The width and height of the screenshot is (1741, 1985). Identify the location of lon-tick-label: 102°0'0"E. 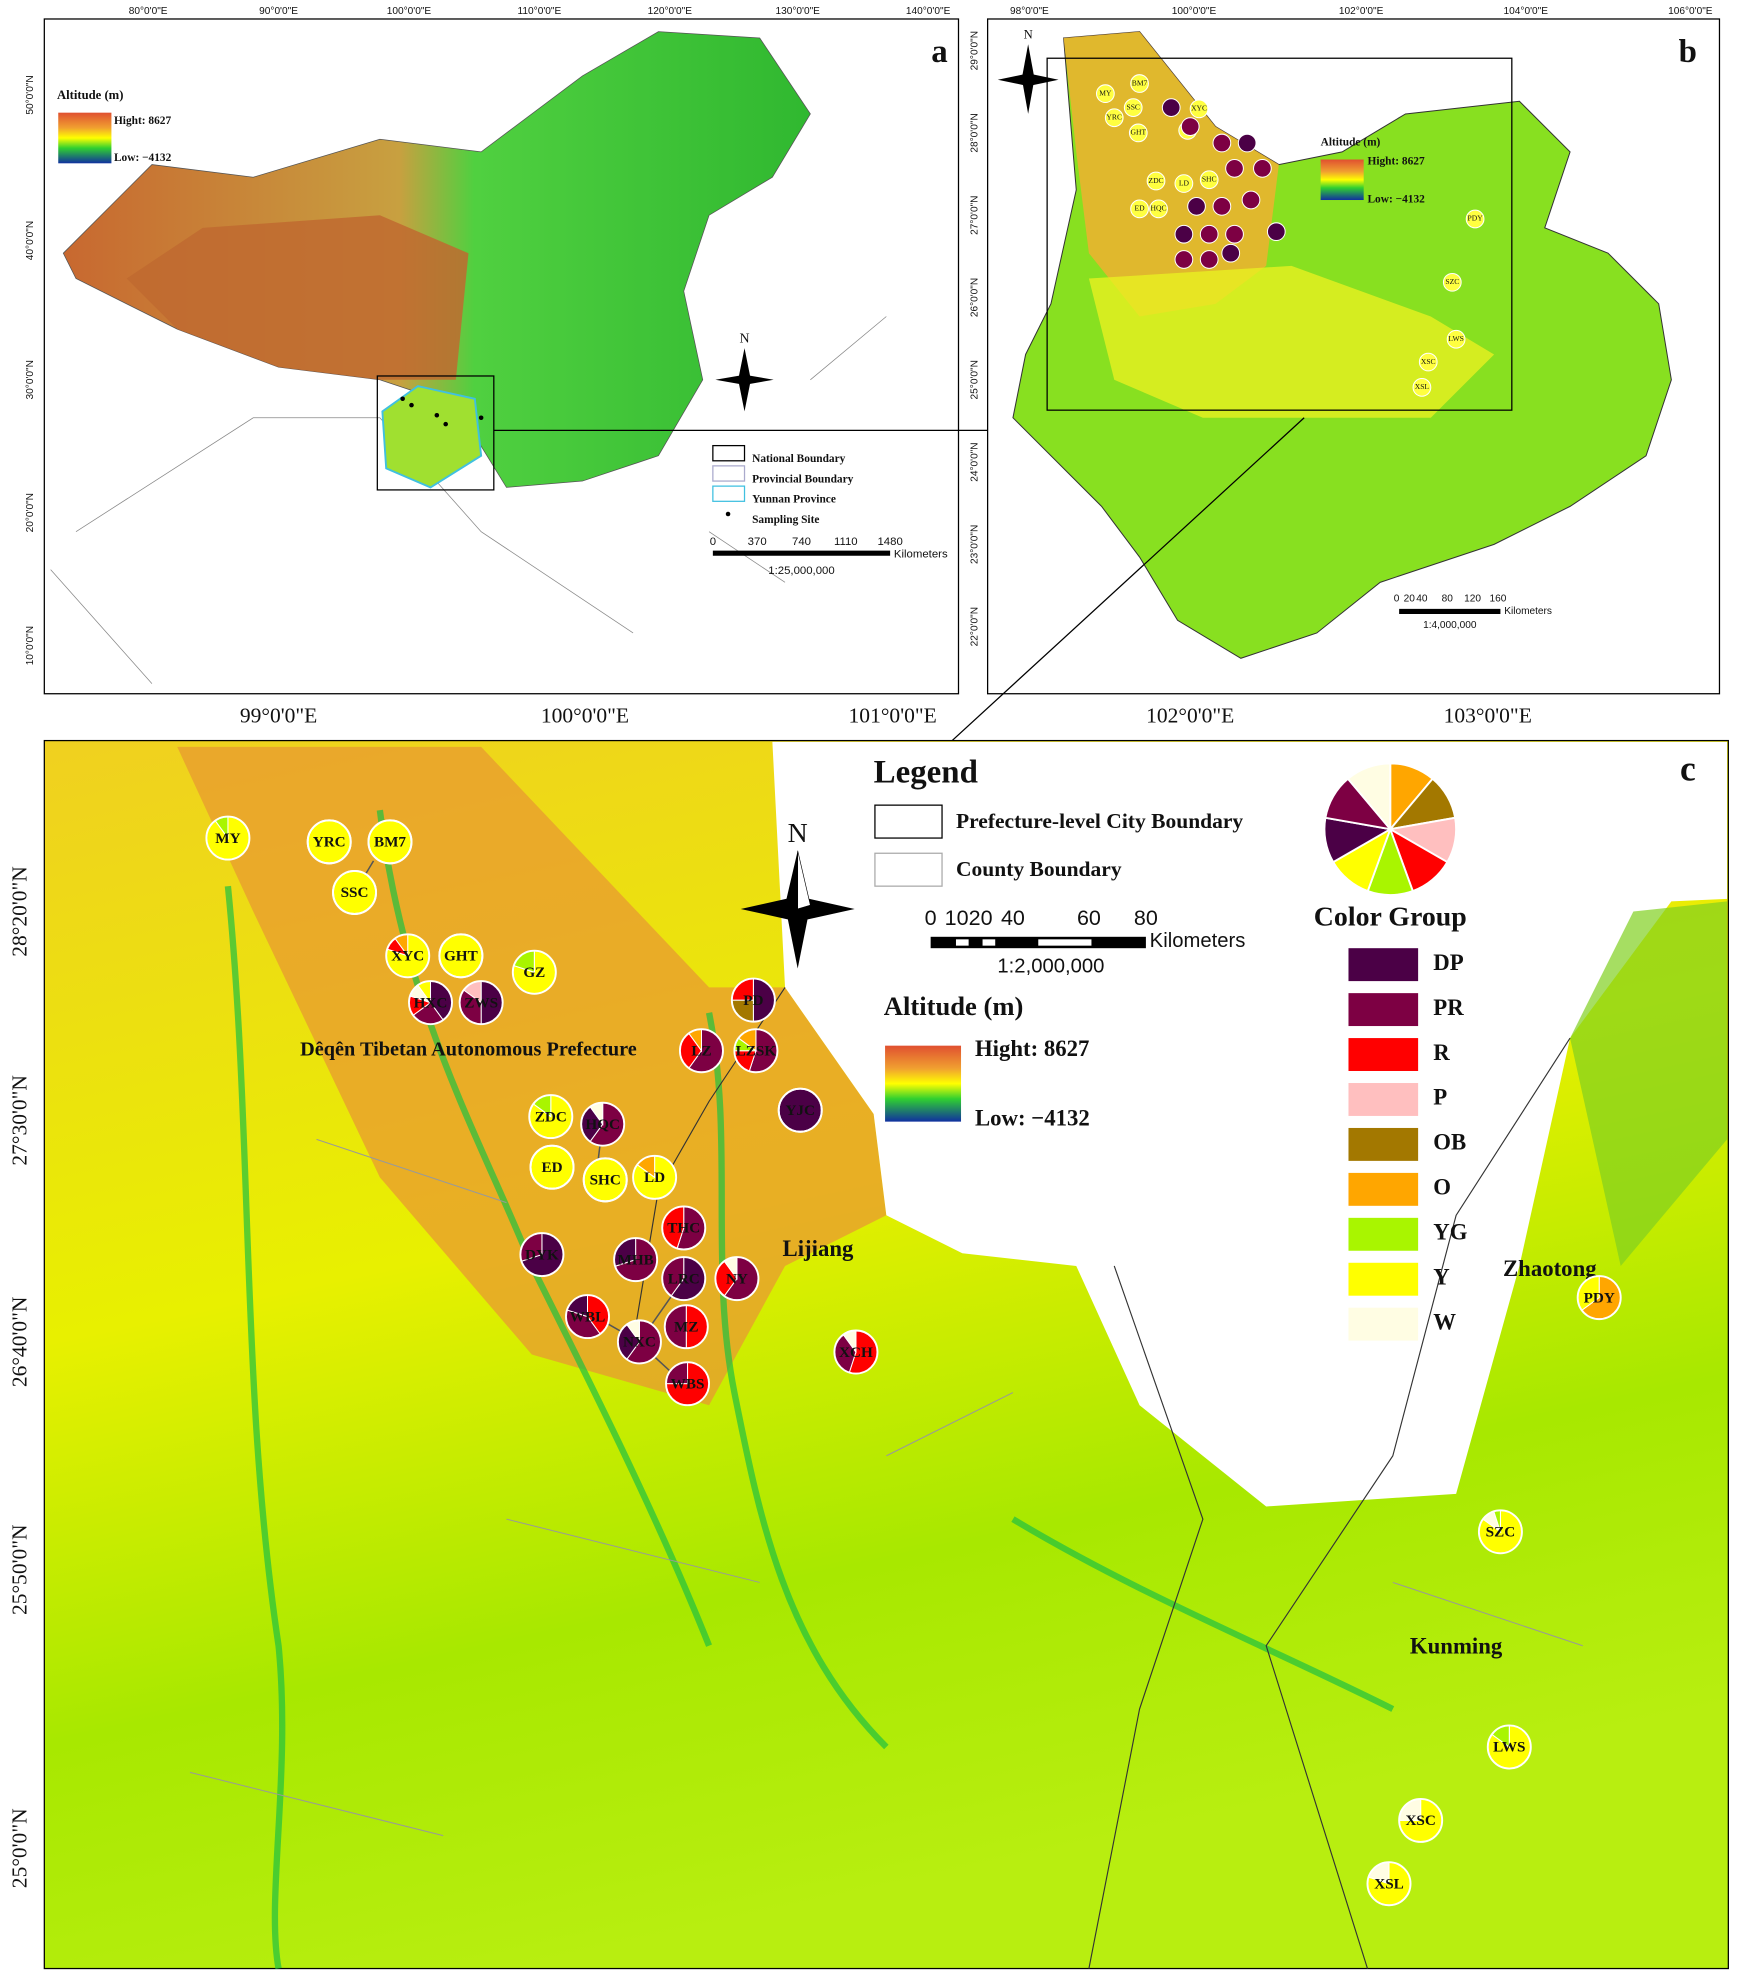
(1361, 11).